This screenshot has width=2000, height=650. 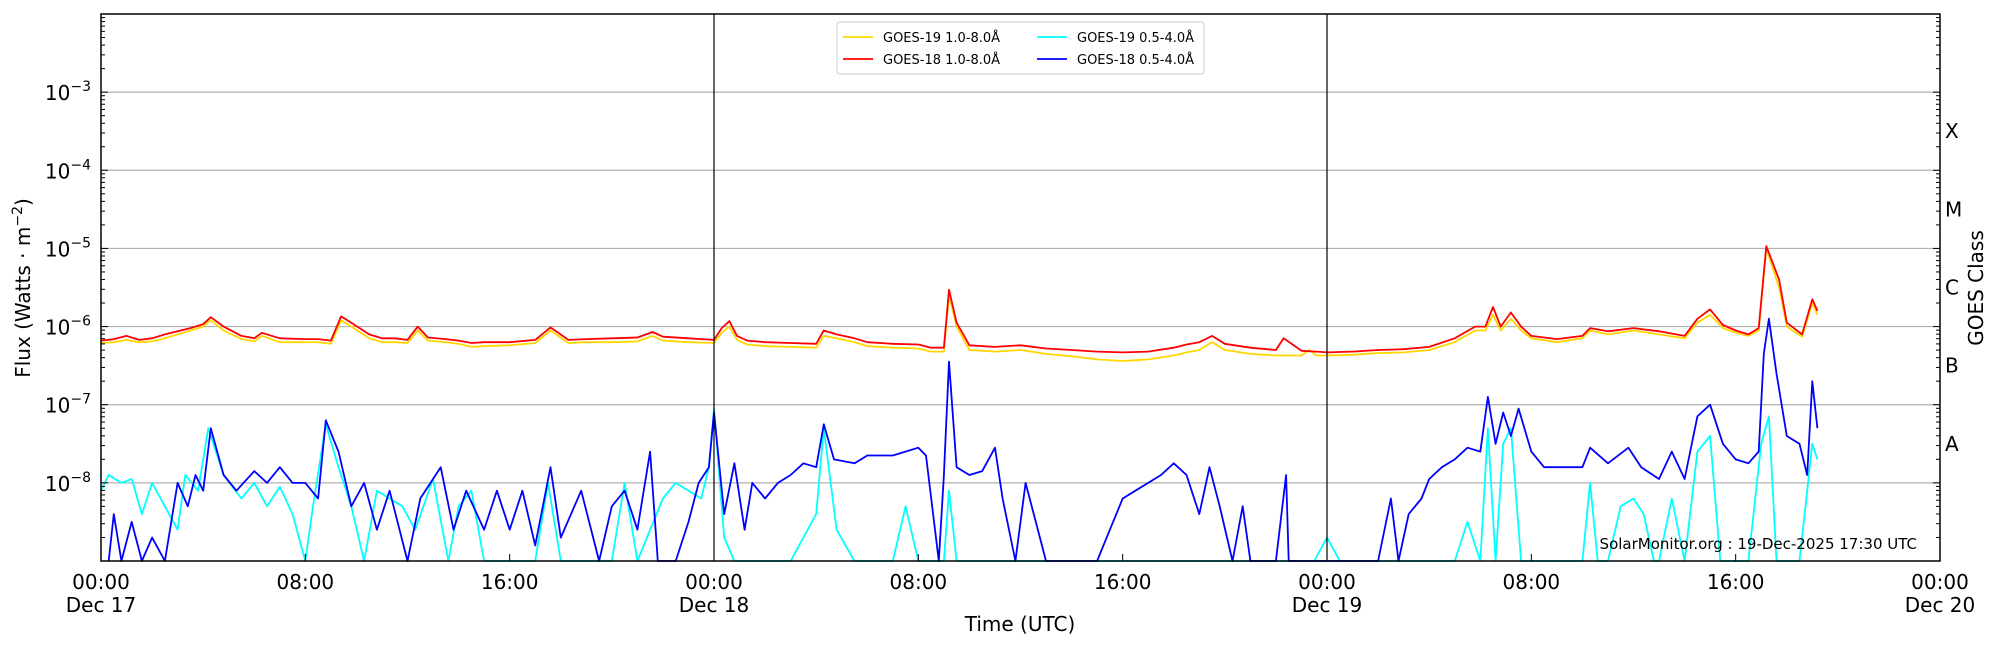 I want to click on series-line, so click(x=959, y=299).